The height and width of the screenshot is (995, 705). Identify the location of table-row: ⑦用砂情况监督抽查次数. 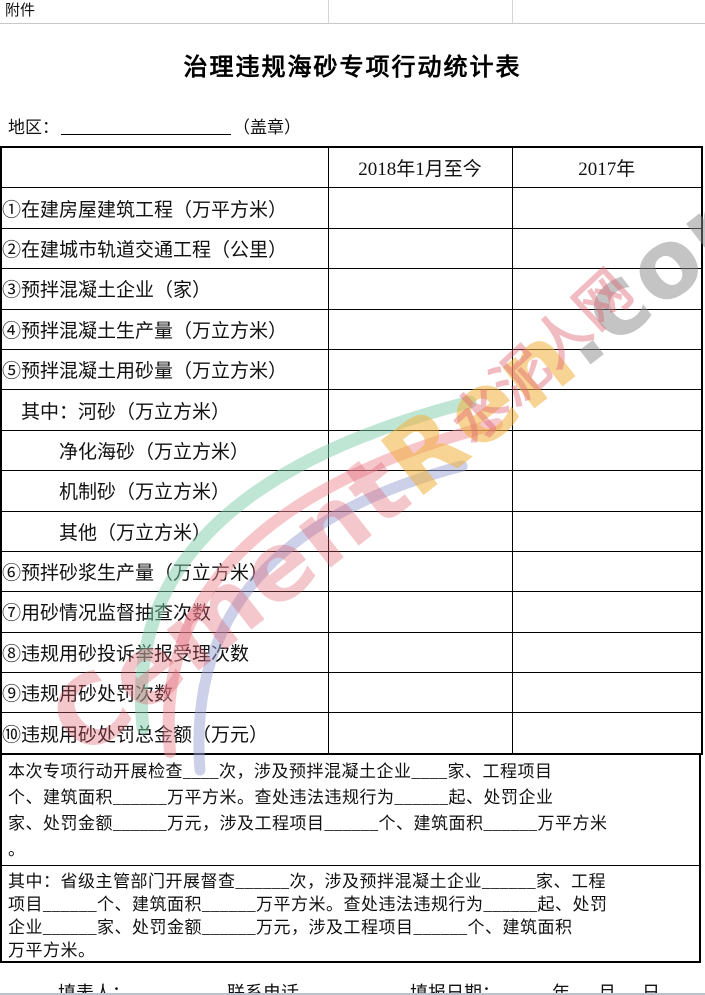
(351, 612).